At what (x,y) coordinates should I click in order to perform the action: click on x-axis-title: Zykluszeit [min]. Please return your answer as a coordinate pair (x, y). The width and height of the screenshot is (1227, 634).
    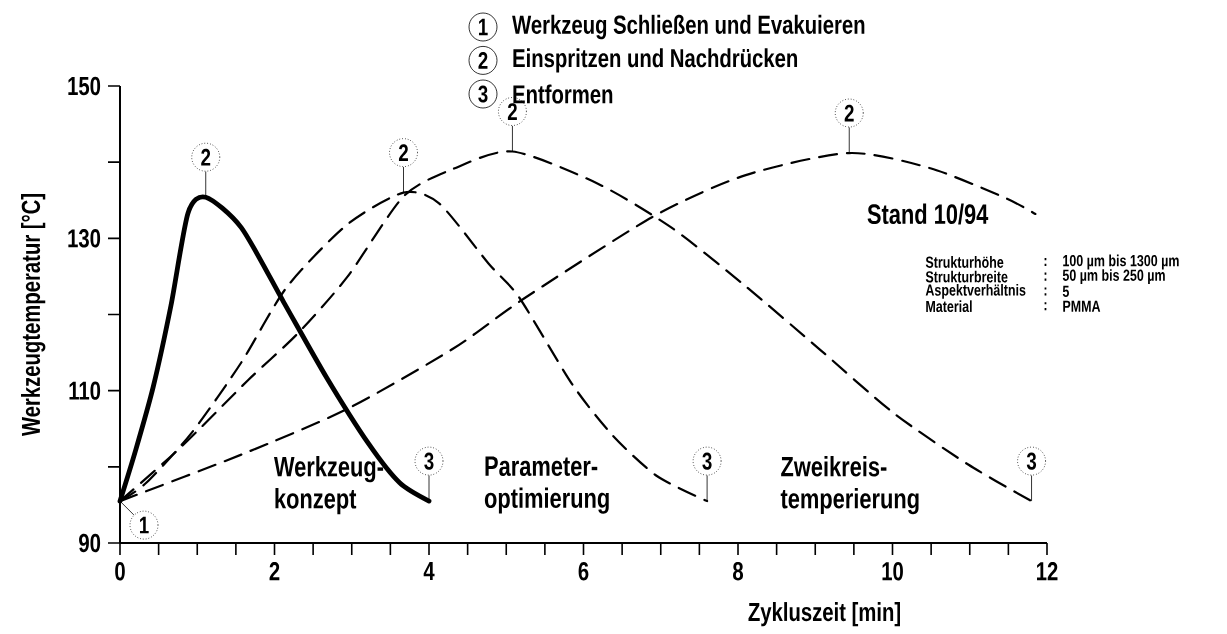
    Looking at the image, I should click on (824, 614).